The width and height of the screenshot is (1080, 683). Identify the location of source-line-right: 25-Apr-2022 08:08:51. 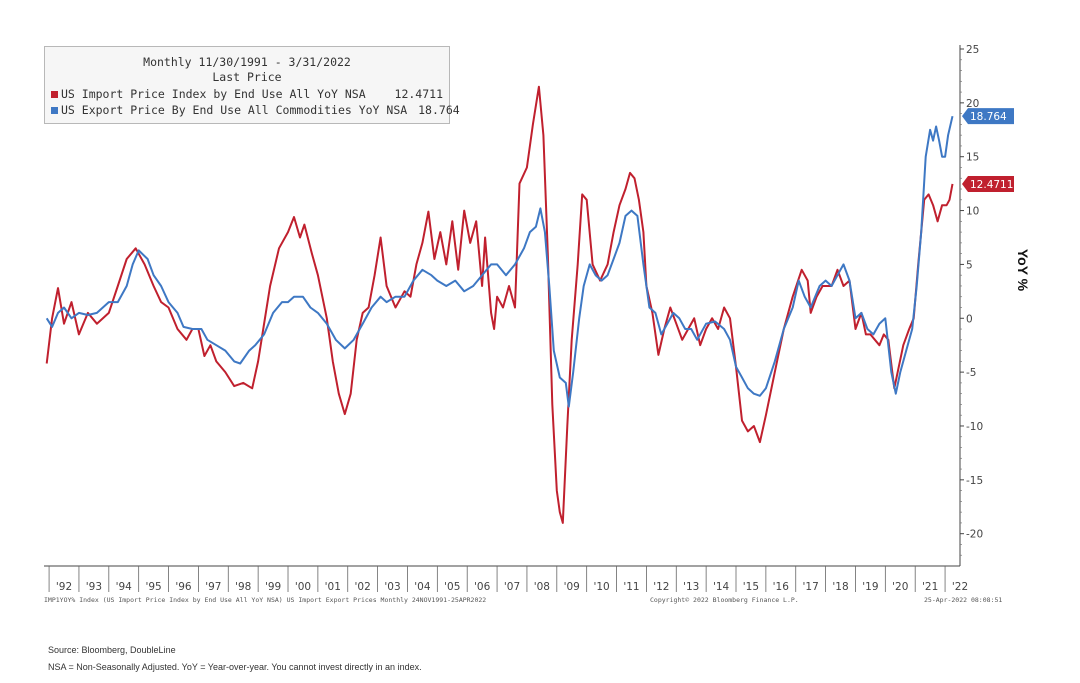
(963, 600).